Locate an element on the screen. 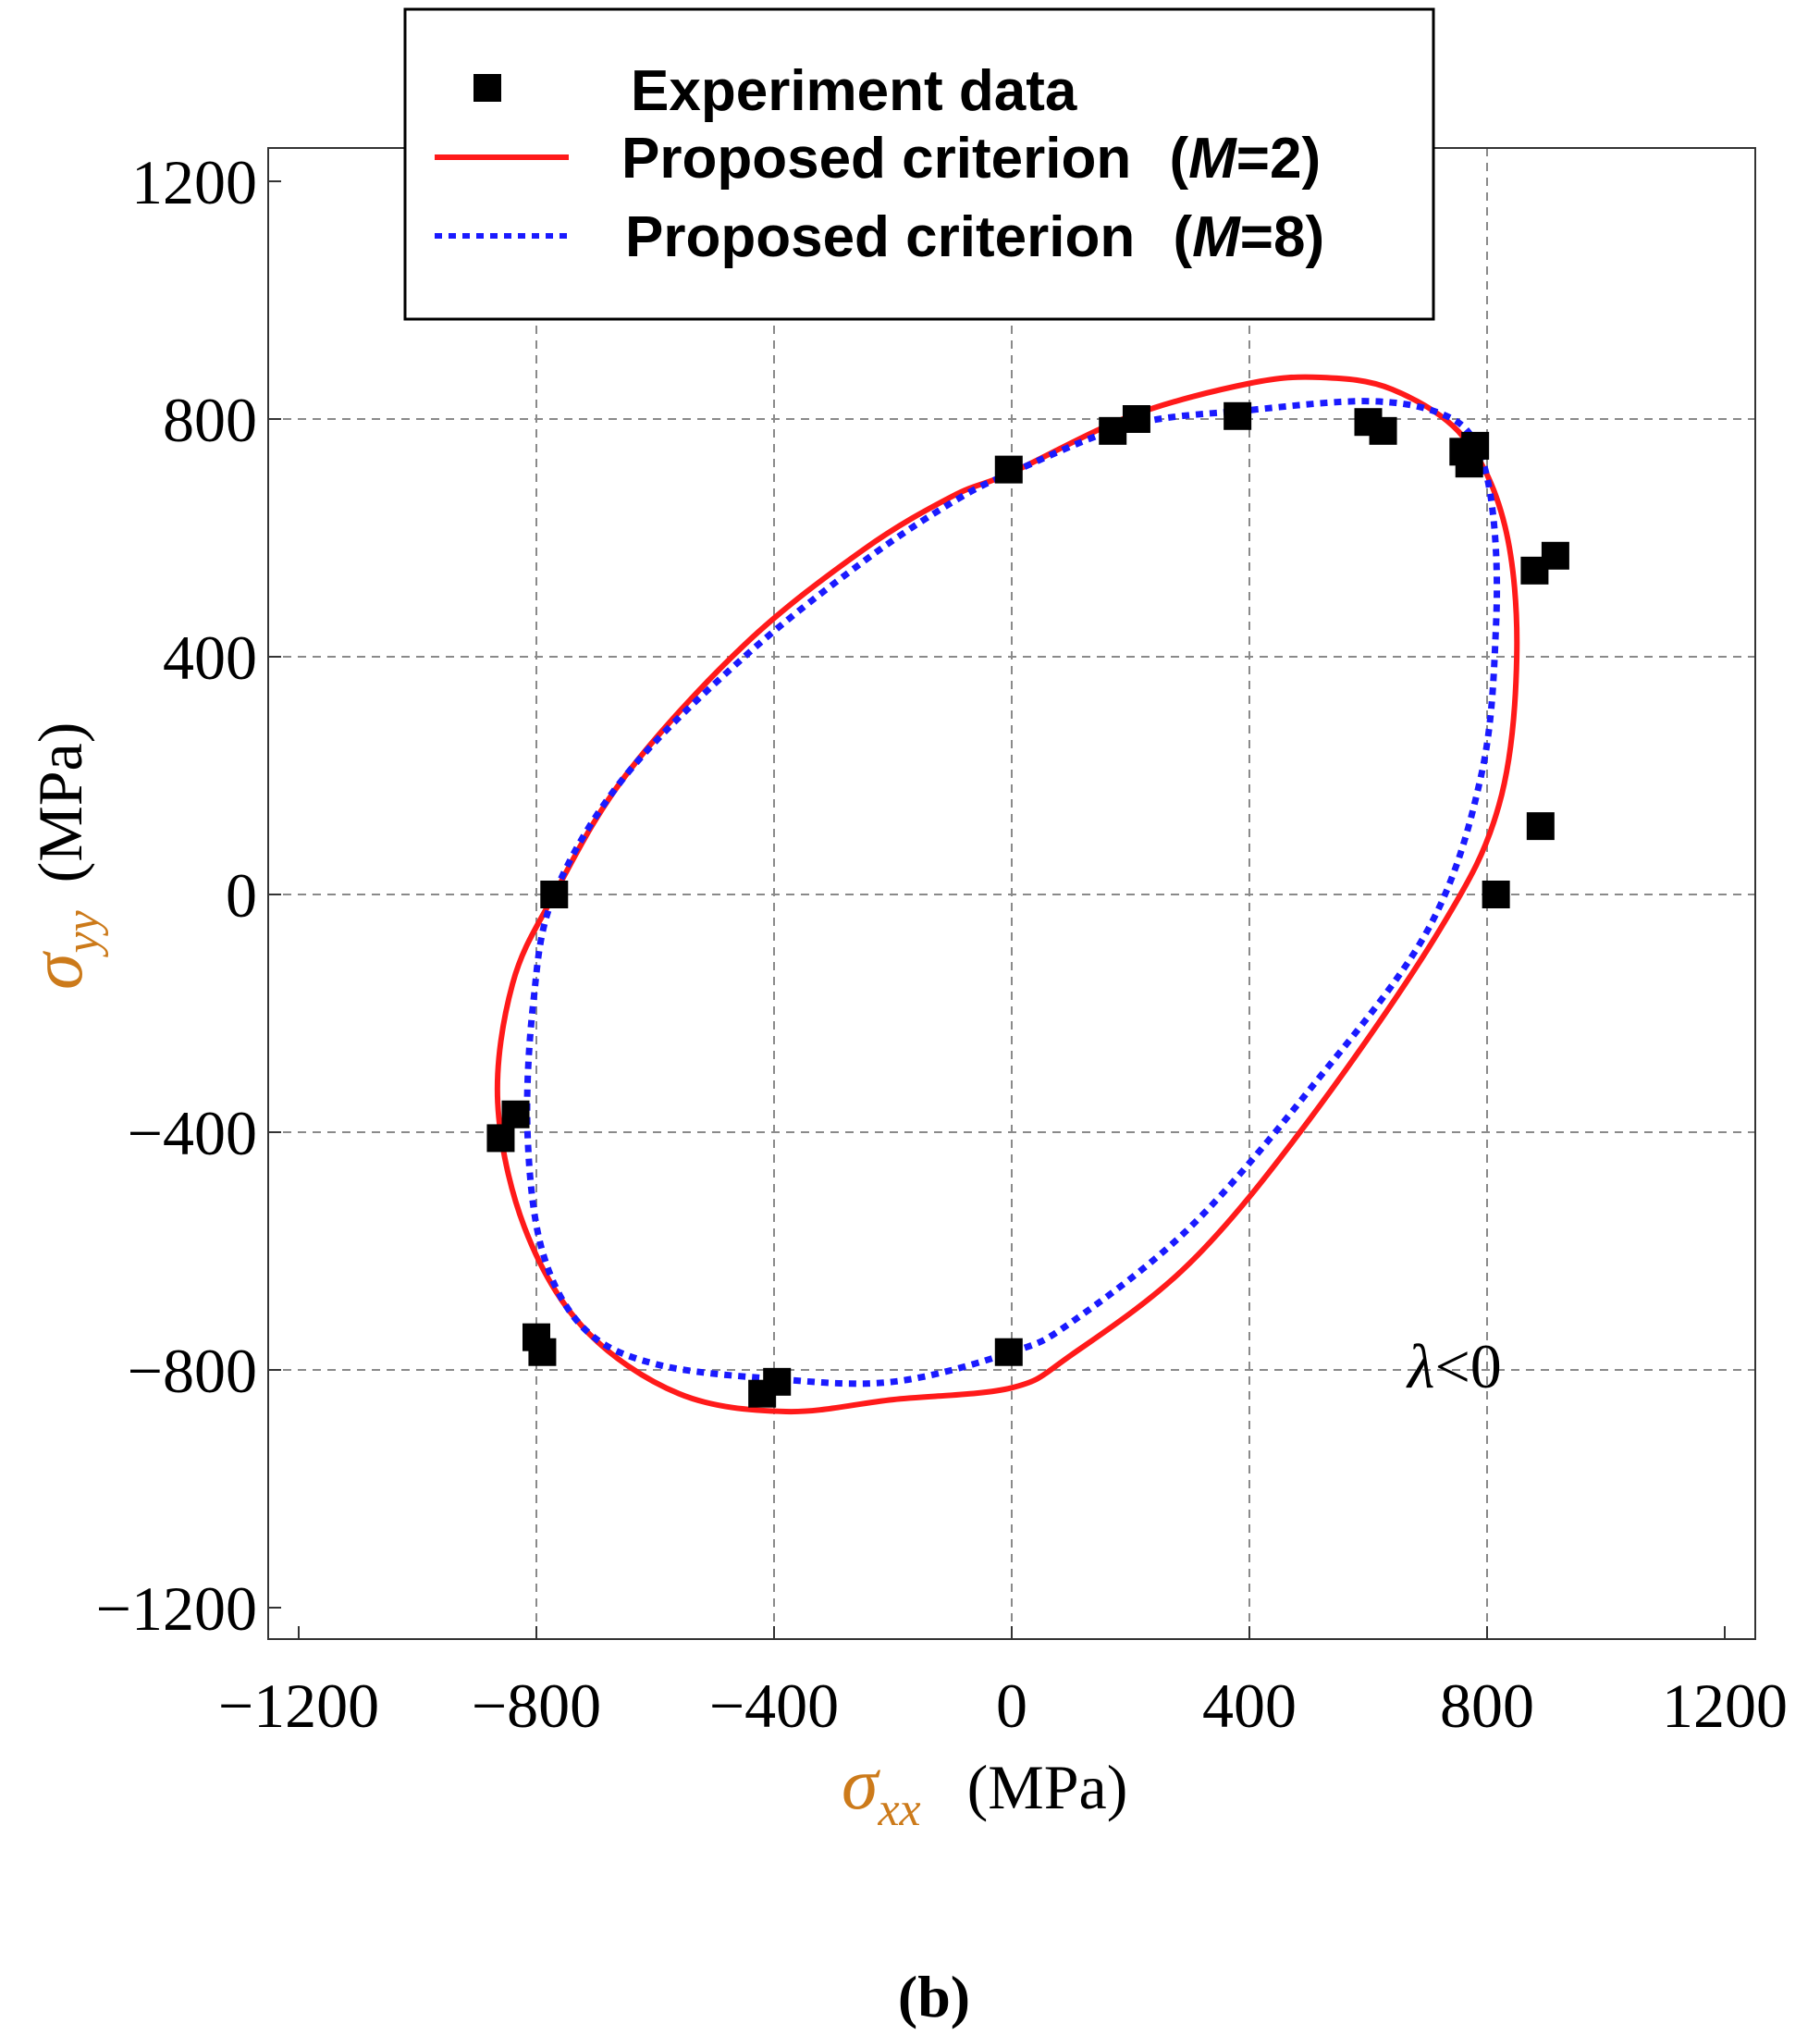  legend-box is located at coordinates (919, 164).